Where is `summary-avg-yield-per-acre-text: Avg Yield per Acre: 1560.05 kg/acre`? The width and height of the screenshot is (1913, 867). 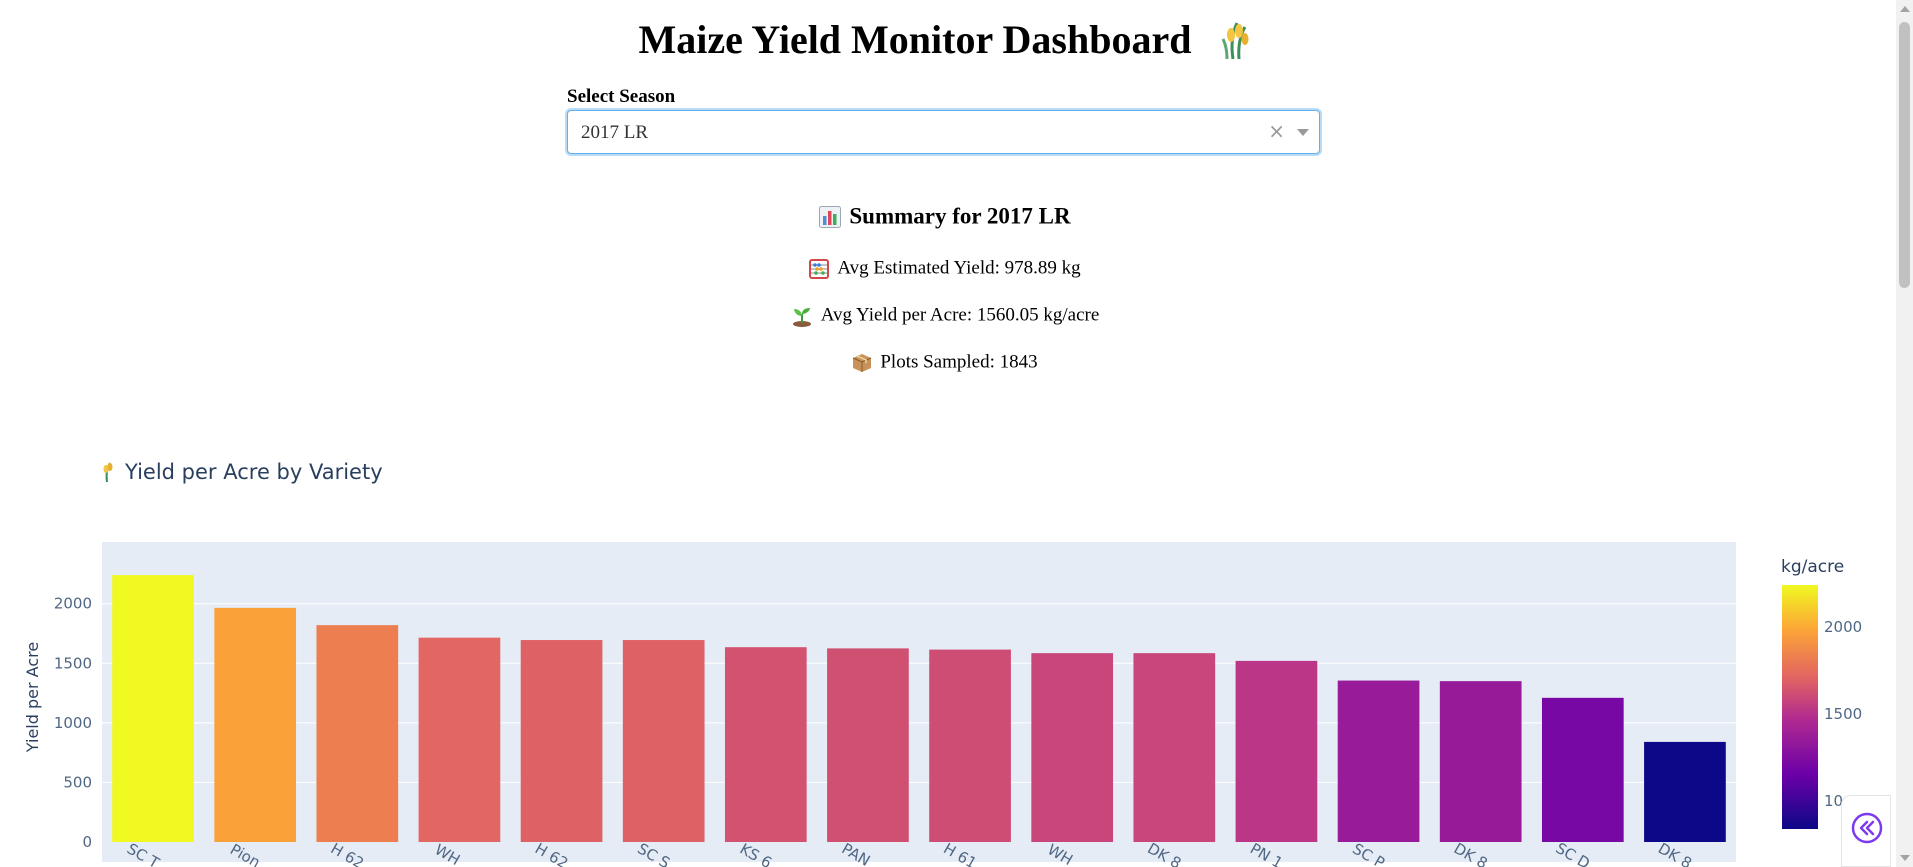
summary-avg-yield-per-acre-text: Avg Yield per Acre: 1560.05 kg/acre is located at coordinates (960, 315).